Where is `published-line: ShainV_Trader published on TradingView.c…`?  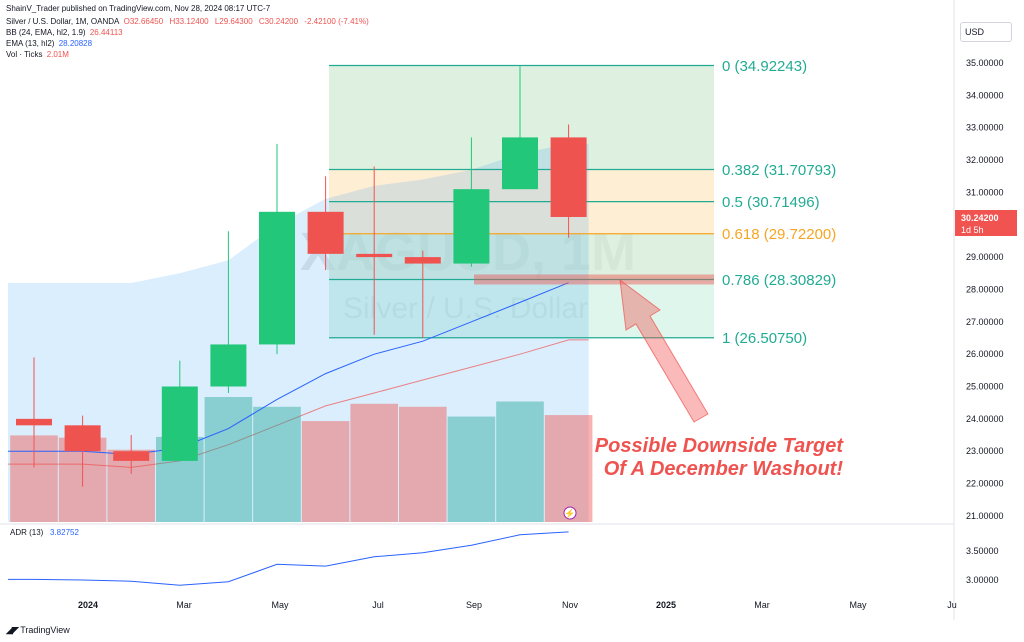
published-line: ShainV_Trader published on TradingView.c… is located at coordinates (138, 8).